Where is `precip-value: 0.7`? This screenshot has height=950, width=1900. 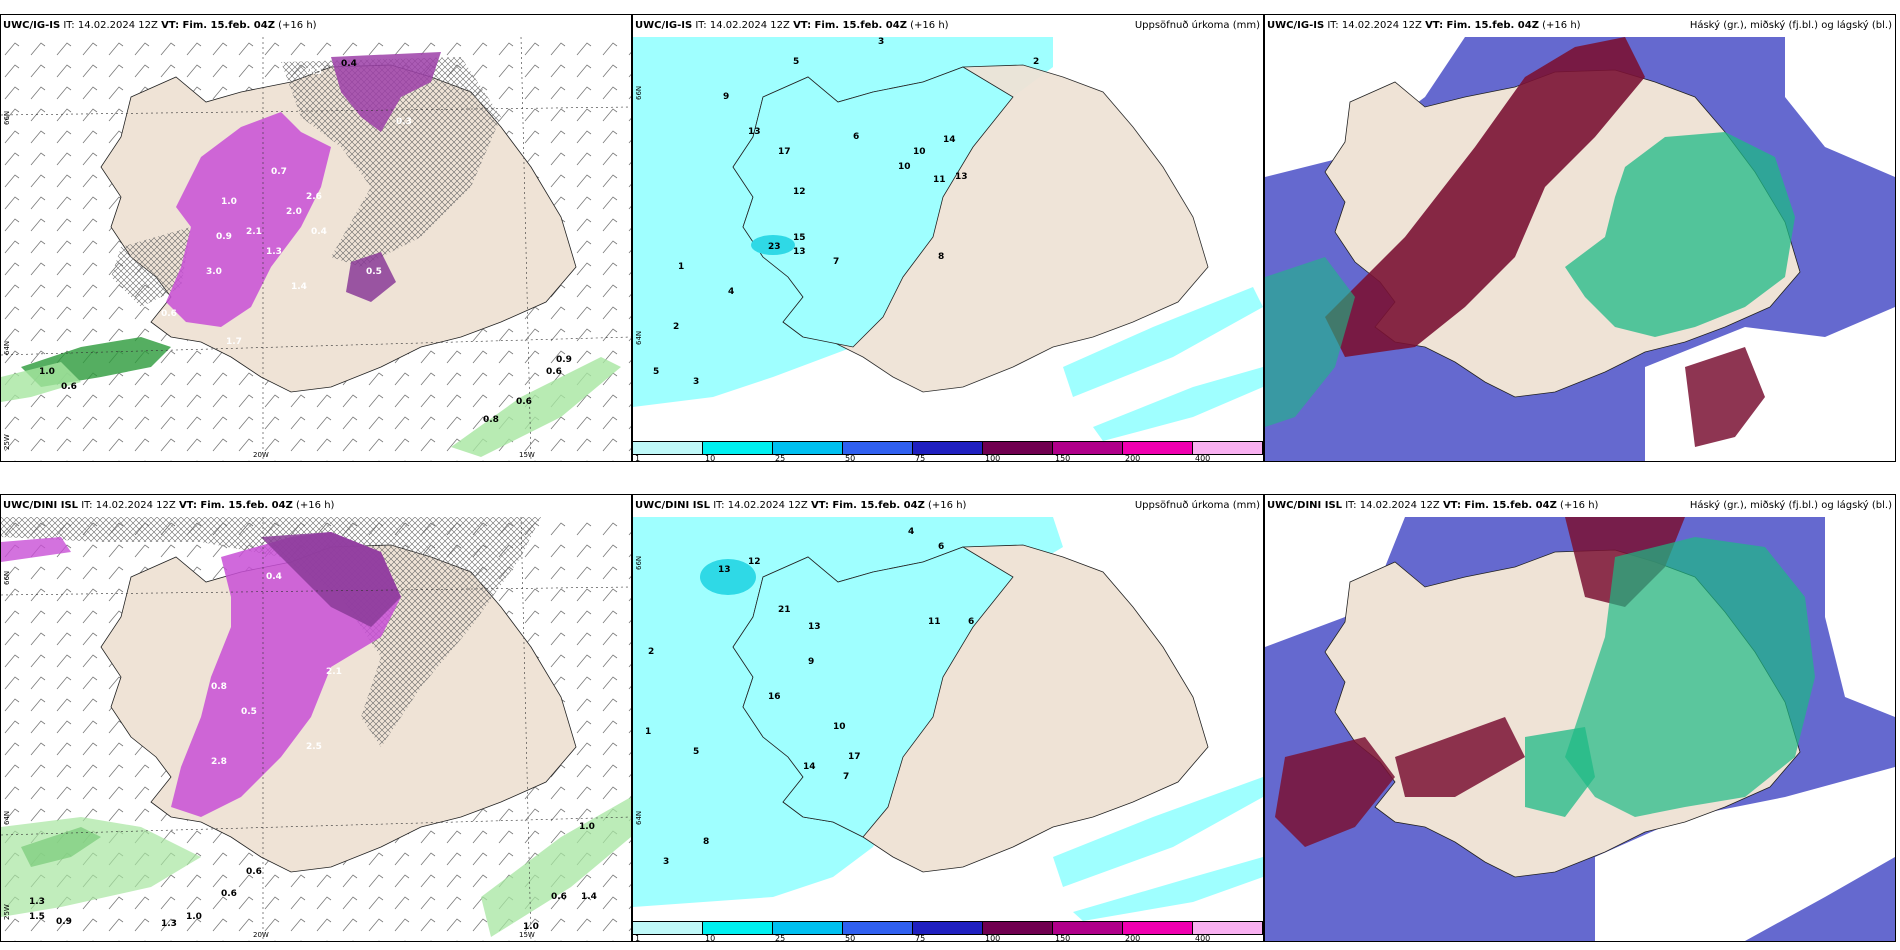 precip-value: 0.7 is located at coordinates (279, 172).